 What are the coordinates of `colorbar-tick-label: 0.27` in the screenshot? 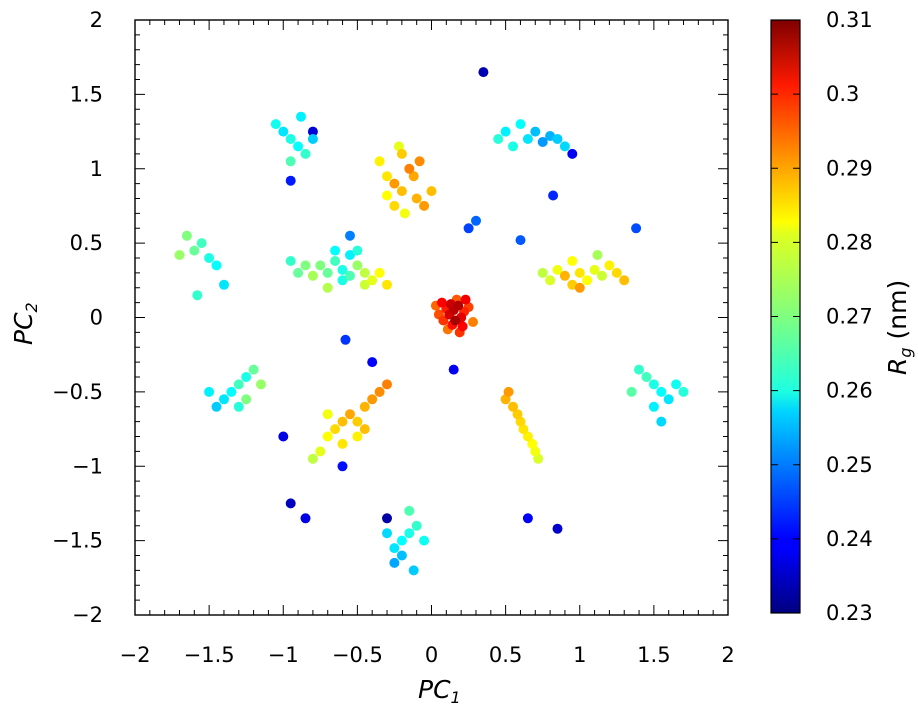 It's located at (849, 317).